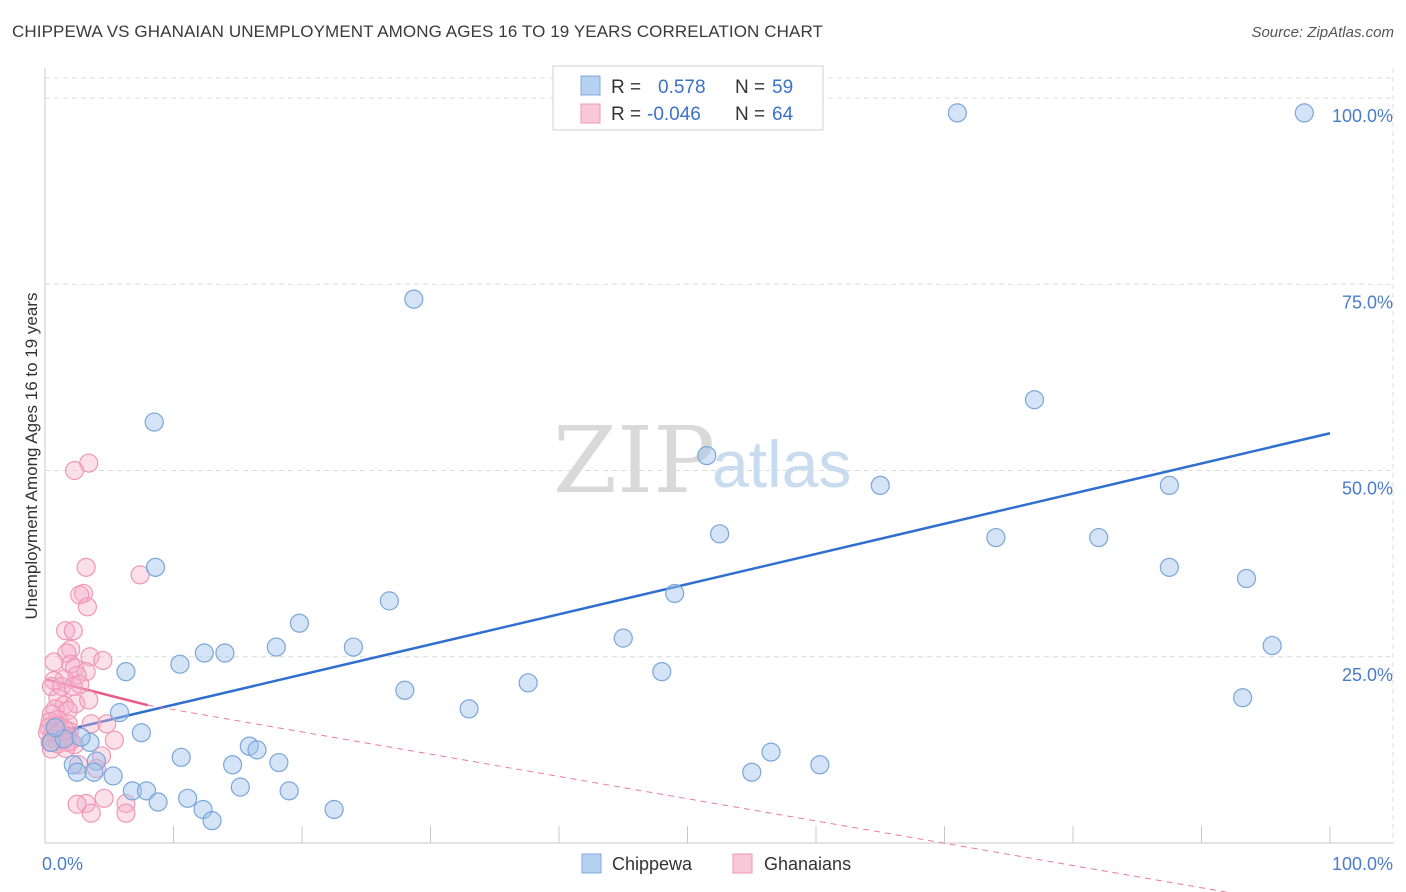  What do you see at coordinates (590, 85) in the screenshot?
I see `legend-swatch-chippewa` at bounding box center [590, 85].